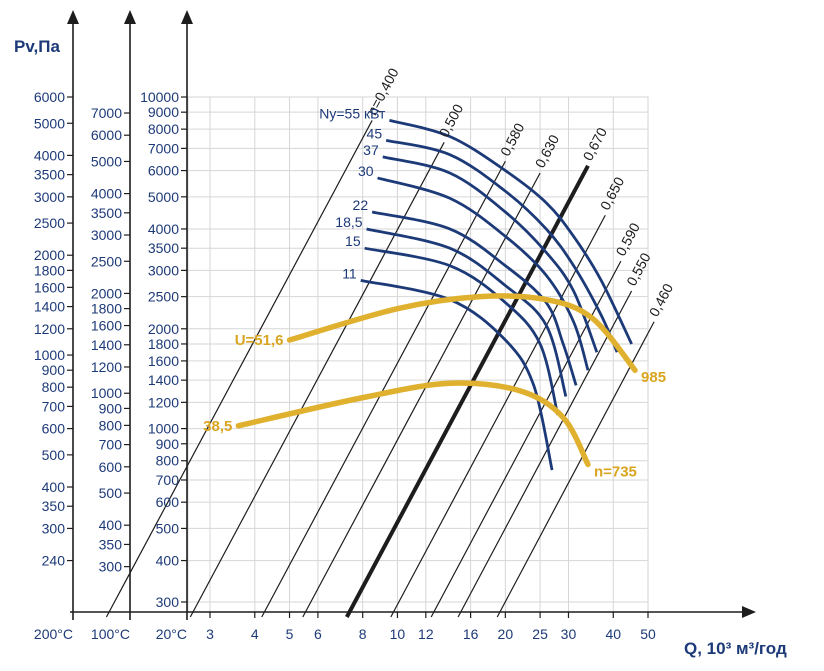  Describe the element at coordinates (163, 112) in the screenshot. I see `y-tick-label: 9000` at that location.